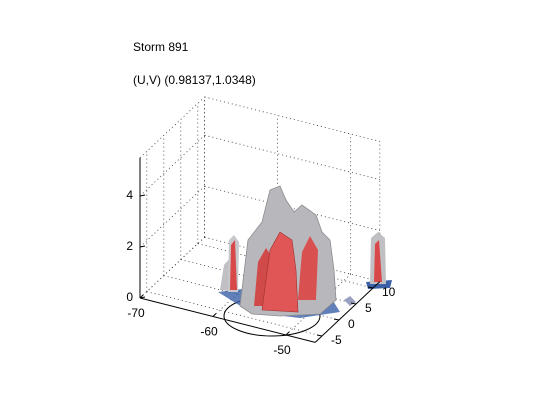  Describe the element at coordinates (172, 127) in the screenshot. I see `box-edge` at that location.